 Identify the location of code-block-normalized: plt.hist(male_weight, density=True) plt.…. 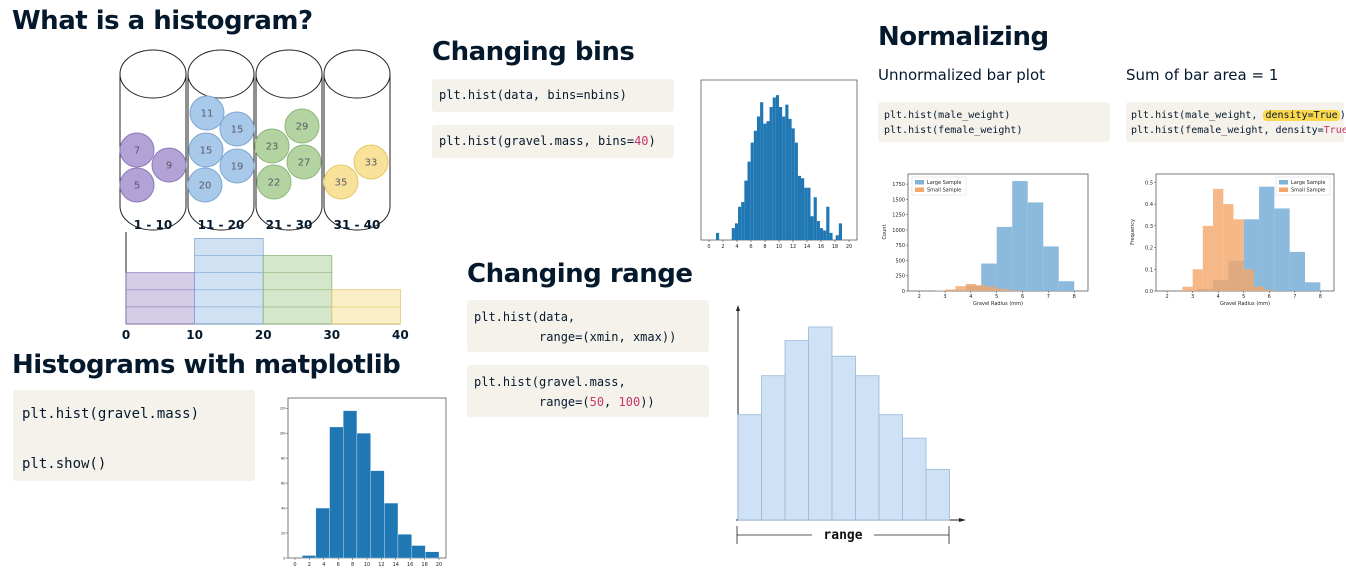
(1236, 122).